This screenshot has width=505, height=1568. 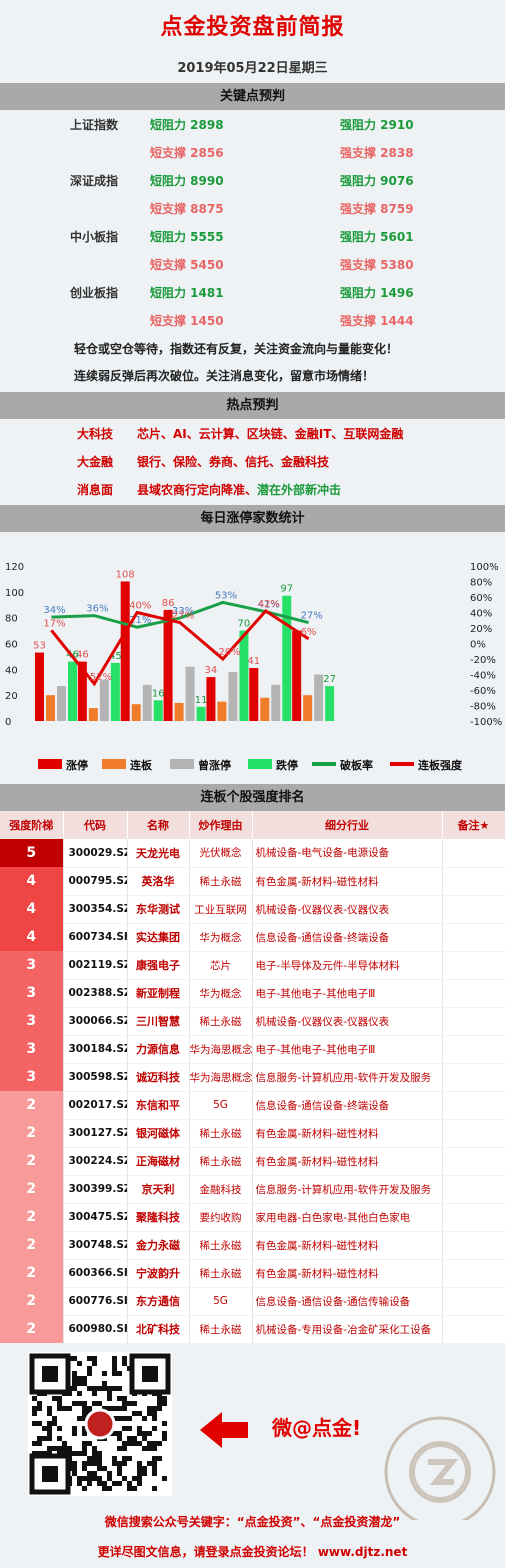 What do you see at coordinates (94, 237) in the screenshot?
I see `index-name: 中小板指` at bounding box center [94, 237].